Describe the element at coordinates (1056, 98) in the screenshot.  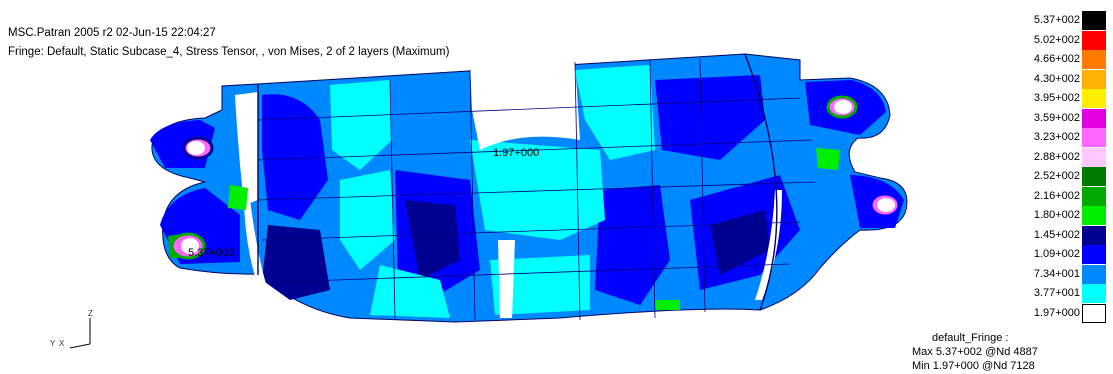
I see `legend-value: 3.95+002` at that location.